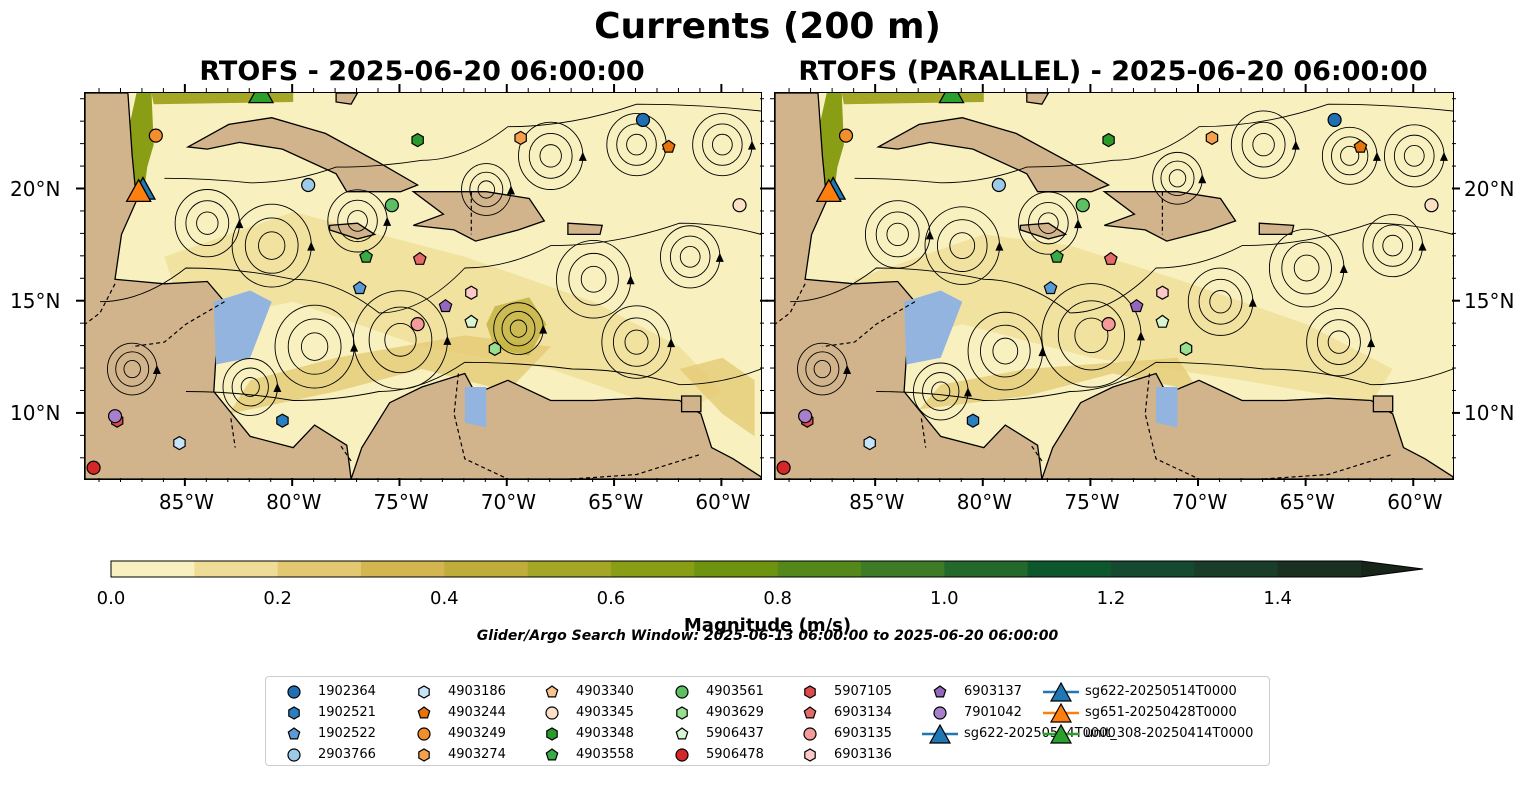  What do you see at coordinates (261, 98) in the screenshot?
I see `glider-unit_308-20250414T0000` at bounding box center [261, 98].